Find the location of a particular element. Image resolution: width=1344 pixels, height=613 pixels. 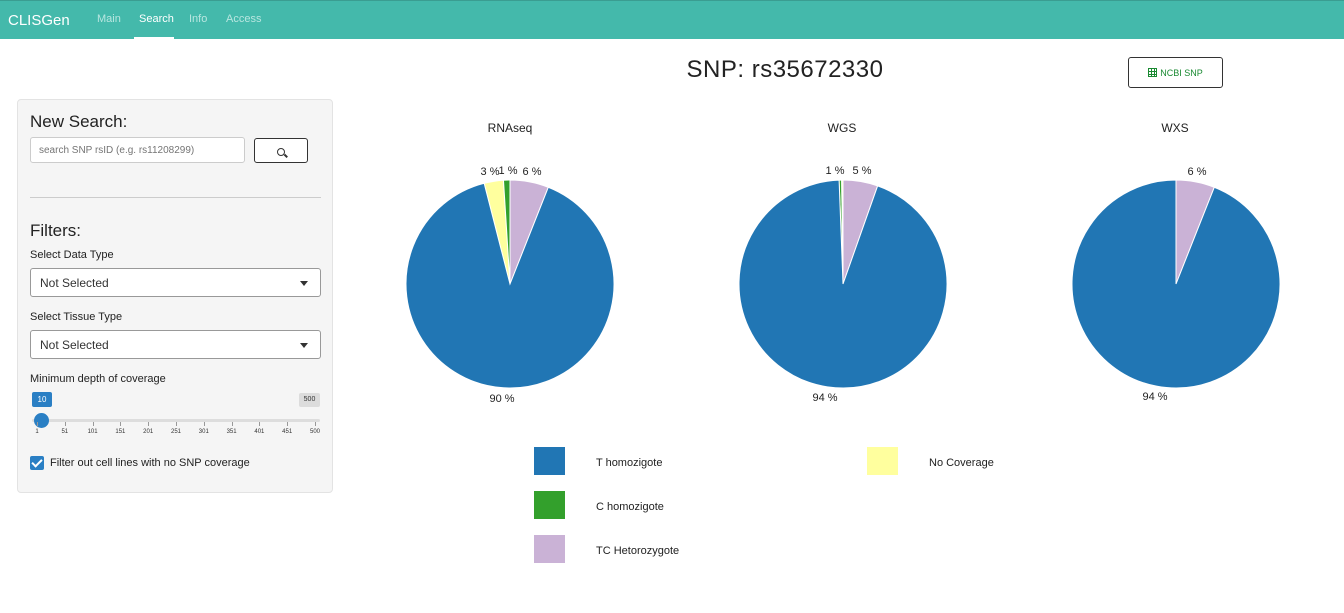

new-search-heading: New Search: is located at coordinates (79, 121).